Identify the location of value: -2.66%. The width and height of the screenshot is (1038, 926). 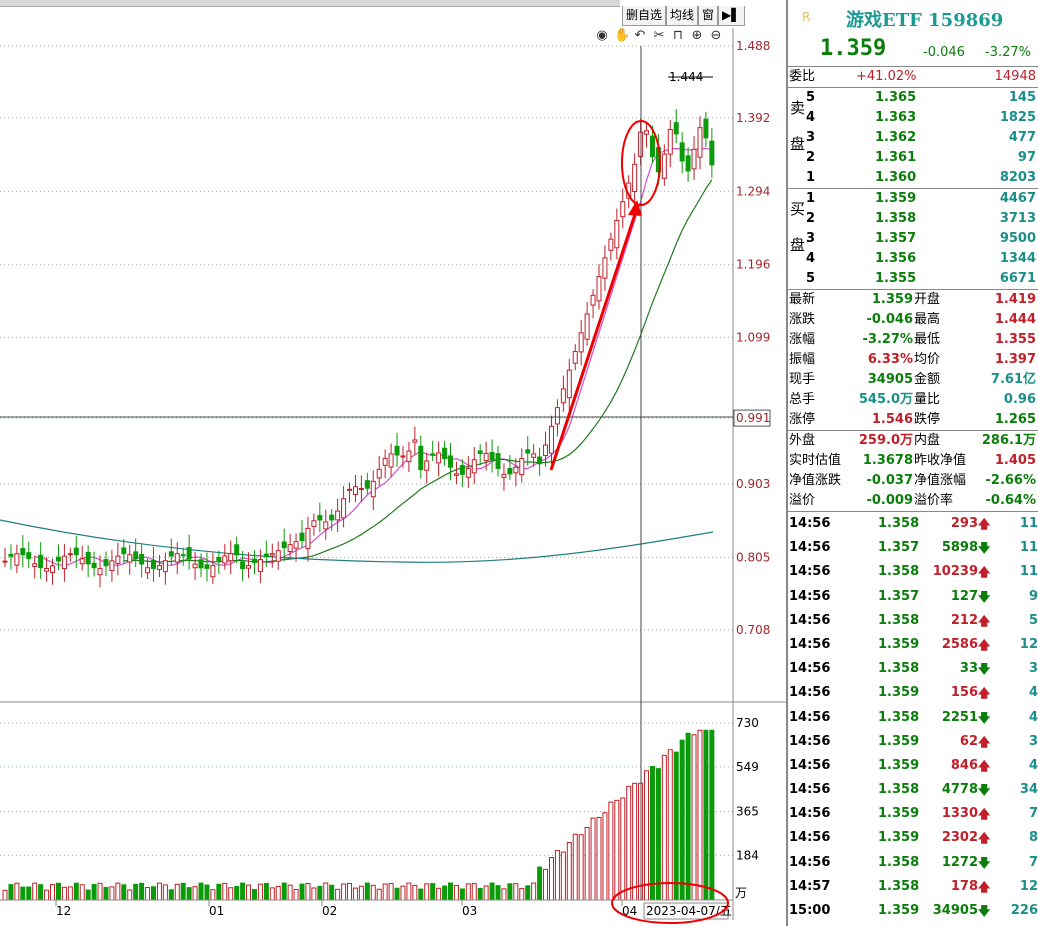
(1011, 480).